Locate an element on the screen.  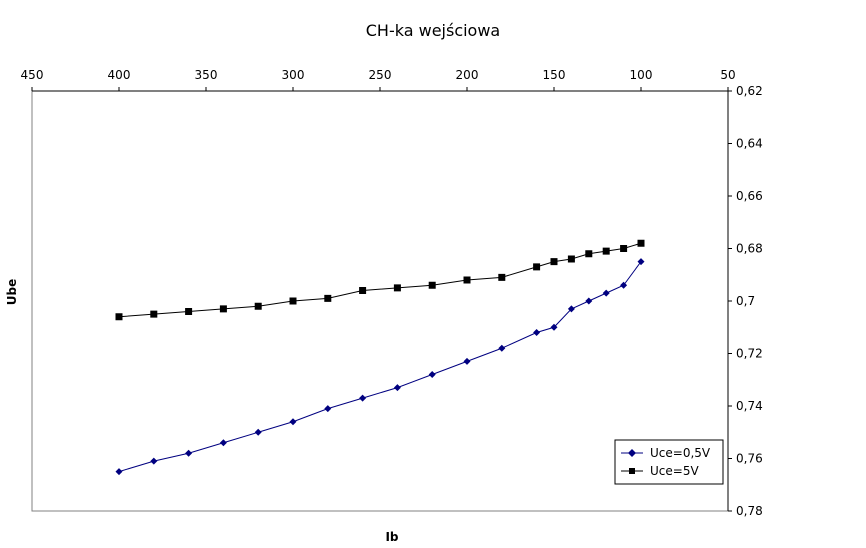
x-tick-label: 100 is located at coordinates (641, 75).